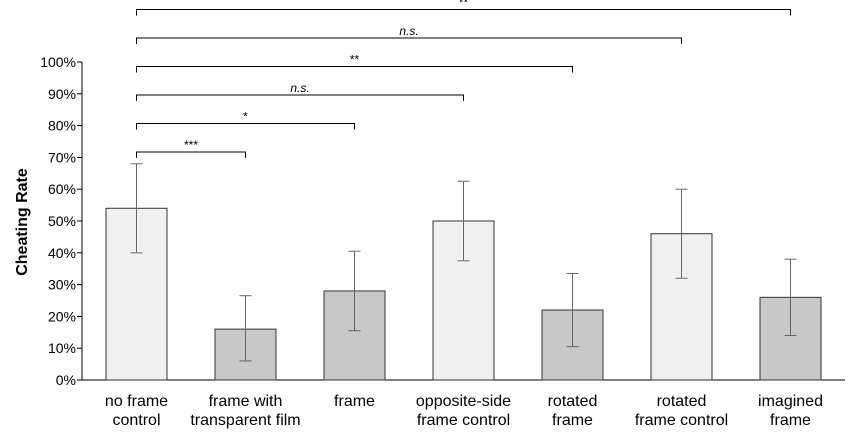 Image resolution: width=851 pixels, height=433 pixels. I want to click on category-label-line: no frame, so click(136, 401).